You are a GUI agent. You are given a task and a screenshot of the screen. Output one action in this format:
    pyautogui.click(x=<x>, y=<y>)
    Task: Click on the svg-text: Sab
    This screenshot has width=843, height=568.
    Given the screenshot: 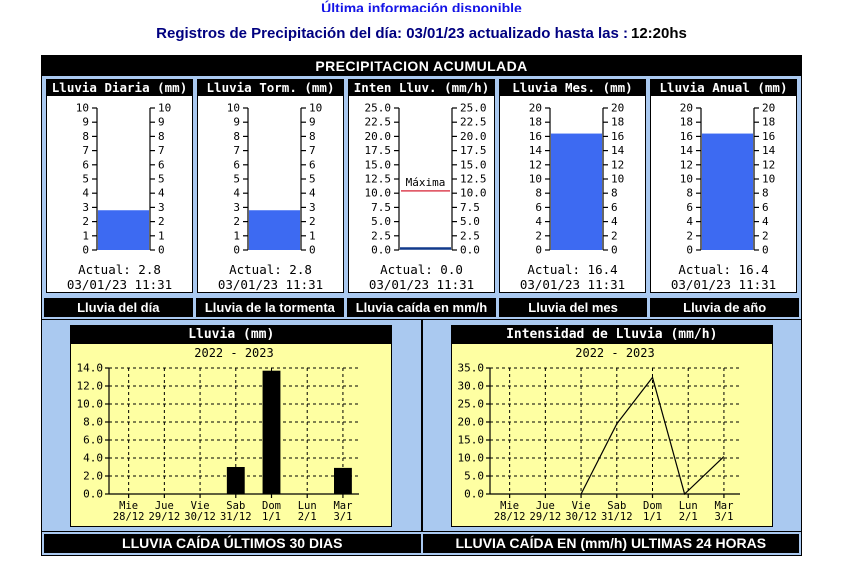 What is the action you would take?
    pyautogui.click(x=236, y=506)
    